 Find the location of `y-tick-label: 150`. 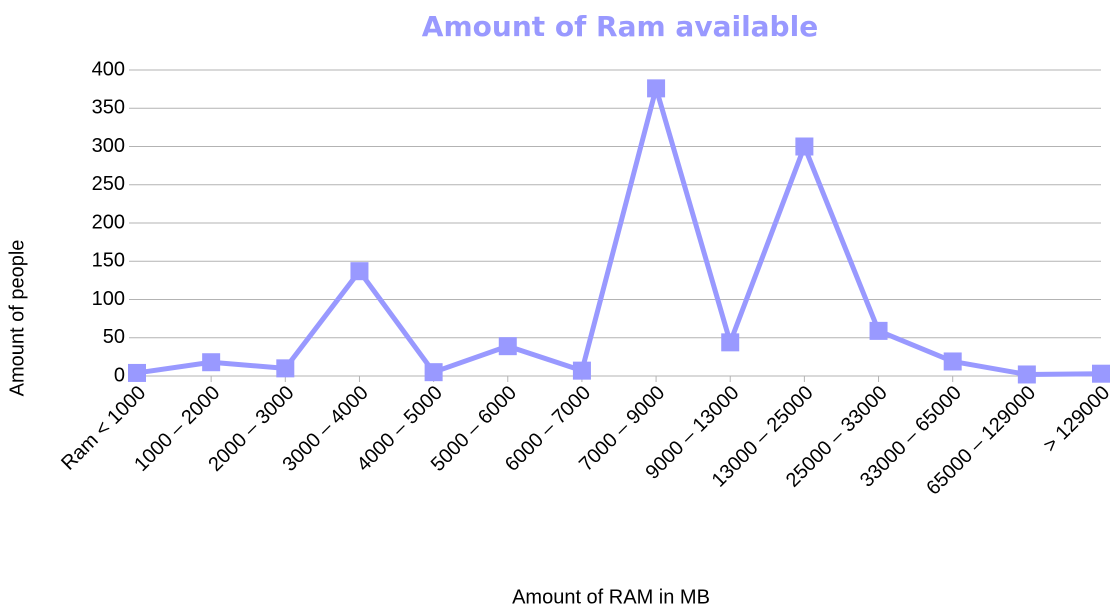

y-tick-label: 150 is located at coordinates (108, 261).